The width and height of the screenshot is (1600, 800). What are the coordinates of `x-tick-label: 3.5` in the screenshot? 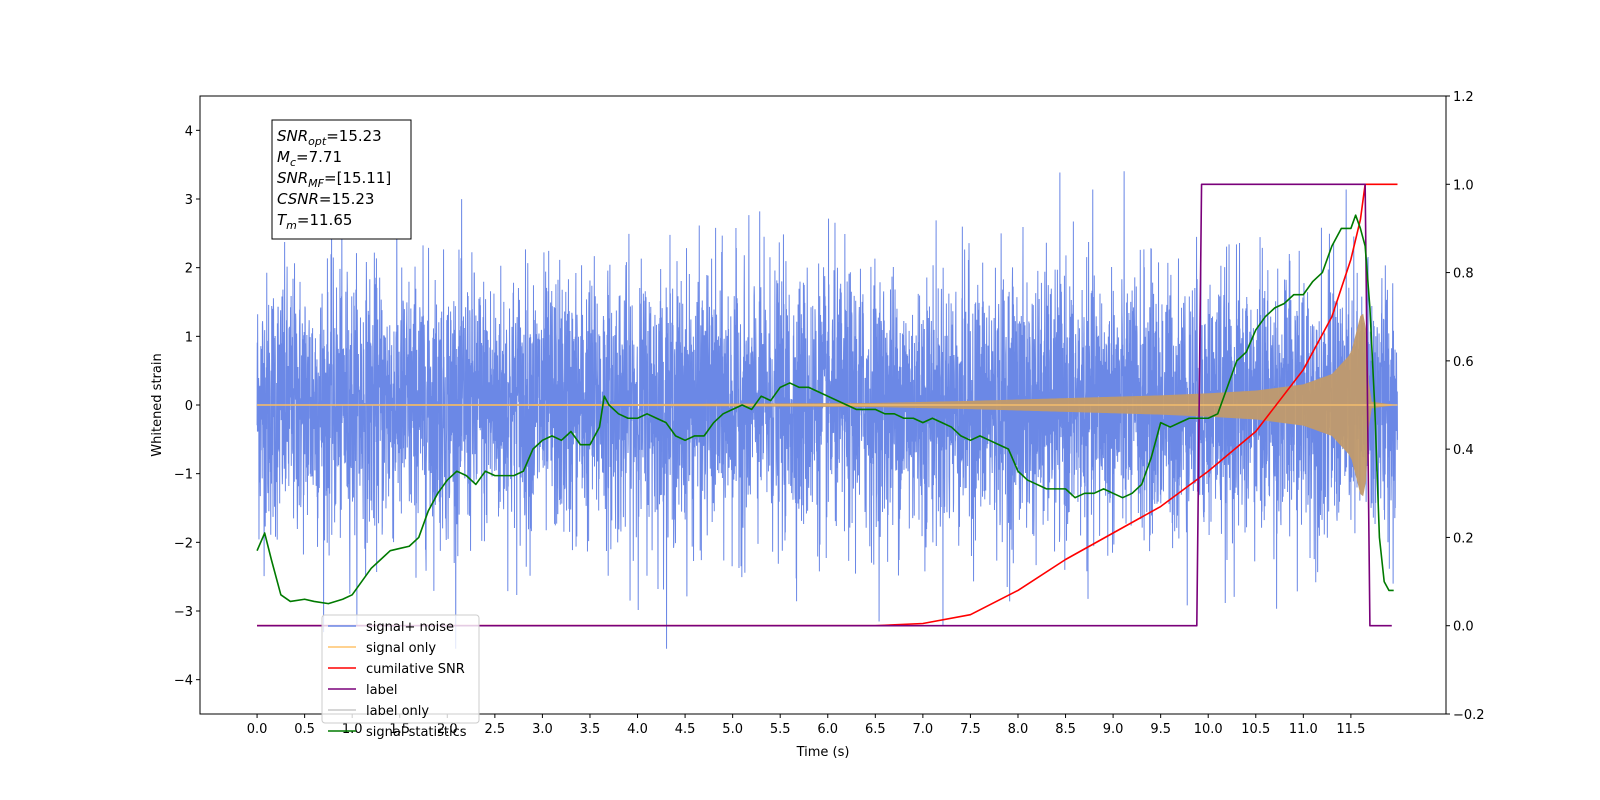 It's located at (590, 729).